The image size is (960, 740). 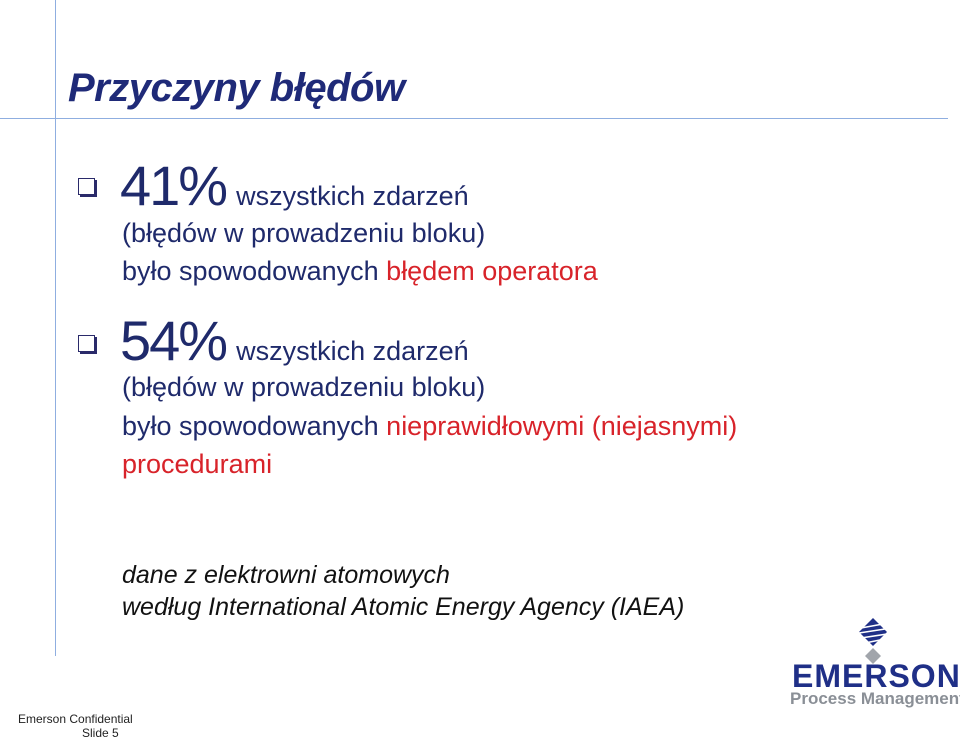 What do you see at coordinates (474, 118) in the screenshot?
I see `title-underline-rule` at bounding box center [474, 118].